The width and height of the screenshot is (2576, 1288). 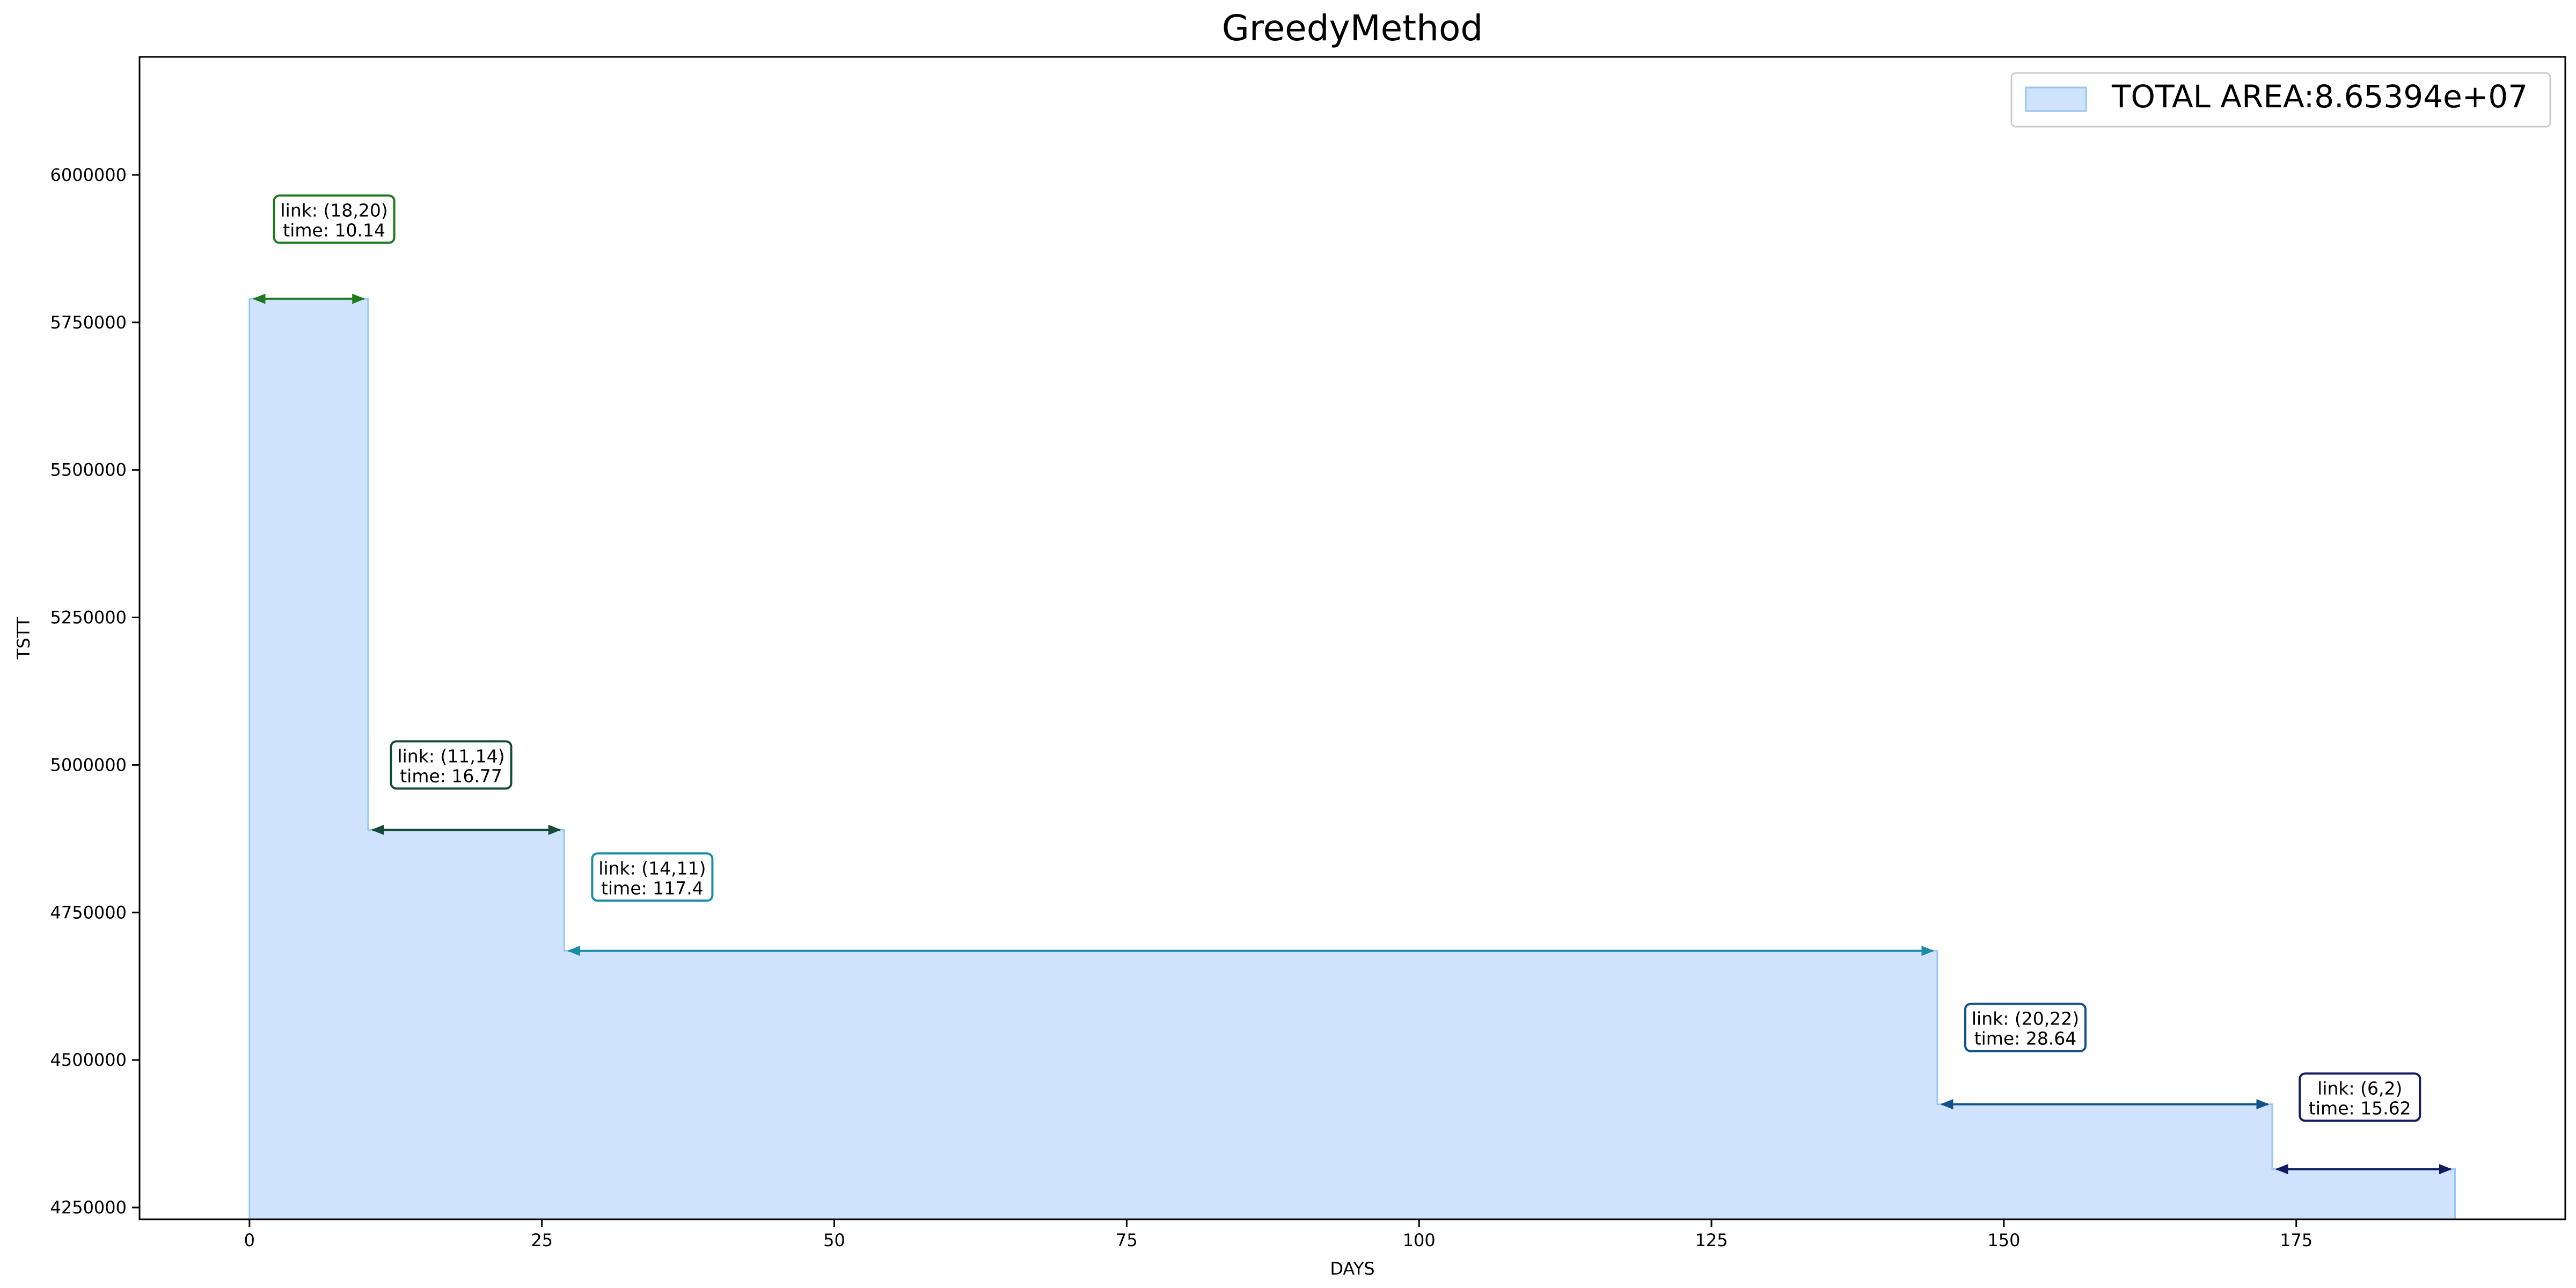 I want to click on y-tick-label: 4250000, so click(x=88, y=1207).